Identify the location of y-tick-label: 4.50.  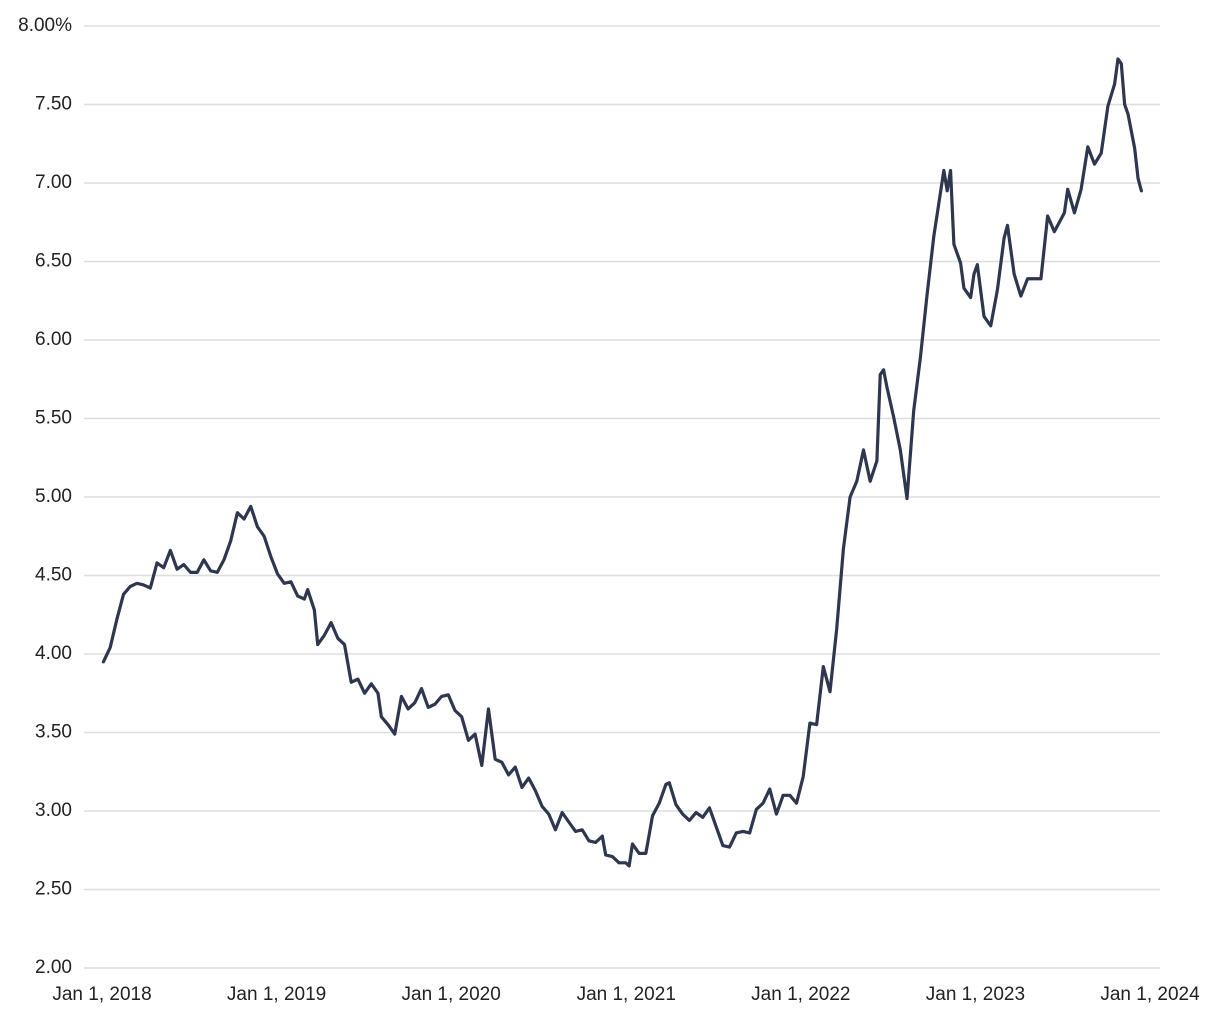
(53, 575).